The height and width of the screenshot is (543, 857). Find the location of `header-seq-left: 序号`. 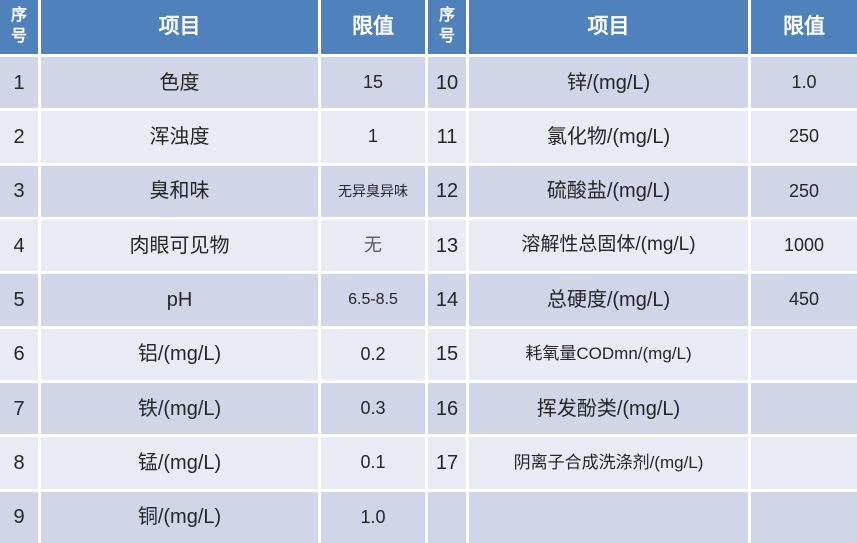

header-seq-left: 序号 is located at coordinates (19, 27).